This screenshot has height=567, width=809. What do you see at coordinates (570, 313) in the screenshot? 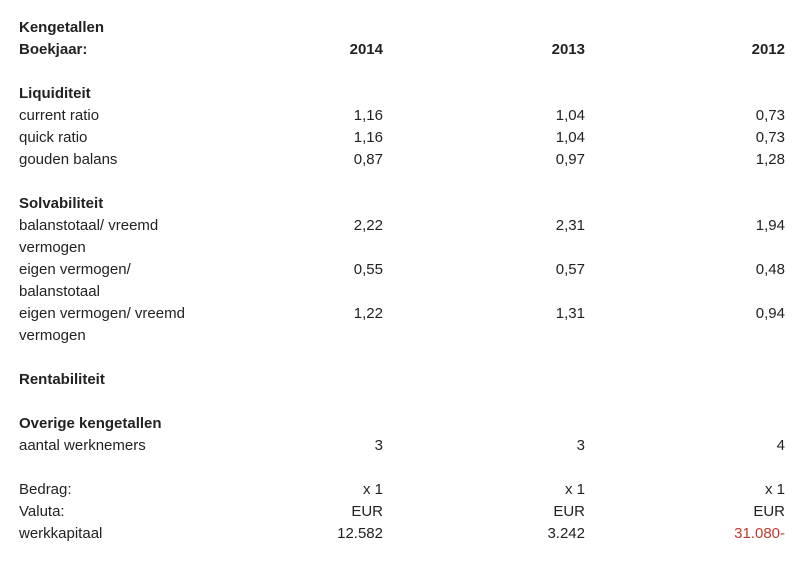
I see `value: 1,31` at bounding box center [570, 313].